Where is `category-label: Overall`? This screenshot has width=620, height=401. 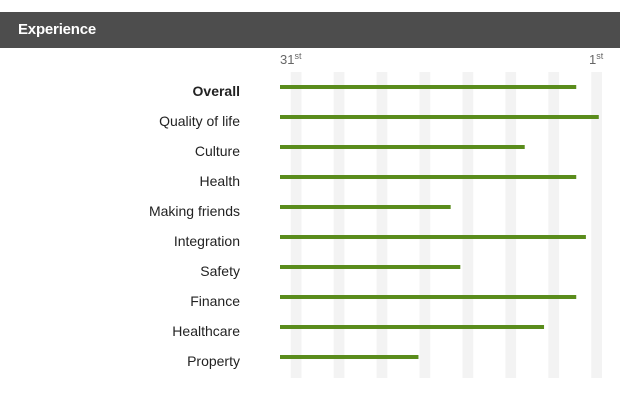
category-label: Overall is located at coordinates (216, 91).